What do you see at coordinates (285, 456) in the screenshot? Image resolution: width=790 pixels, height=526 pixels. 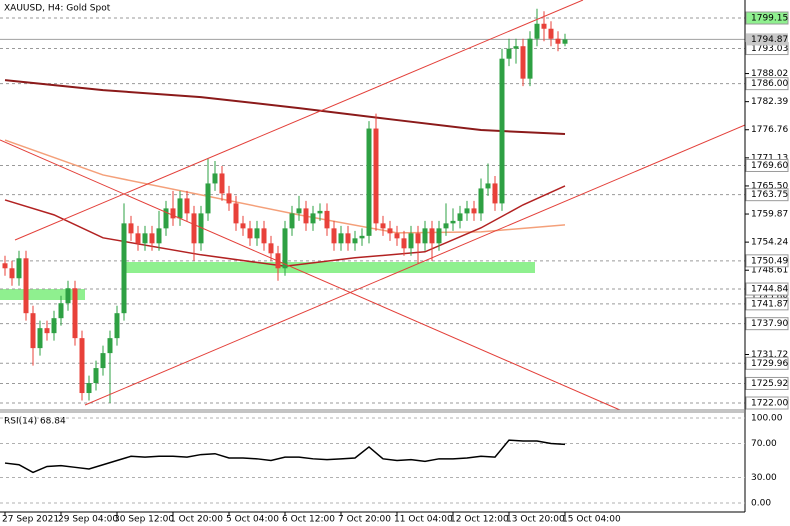 I see `rsi-line` at bounding box center [285, 456].